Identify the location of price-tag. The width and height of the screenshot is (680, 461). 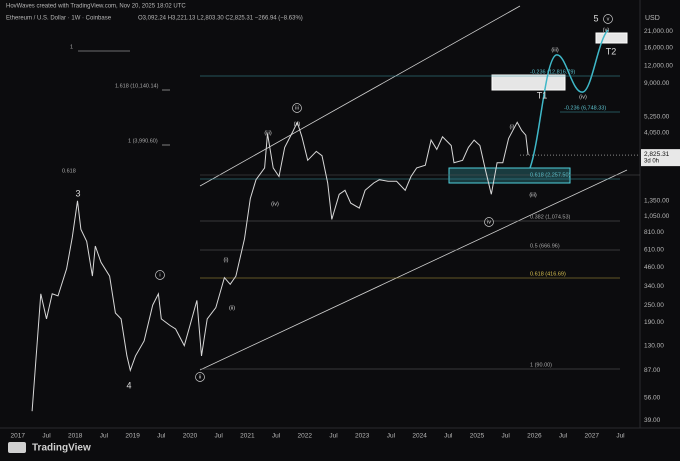
(660, 158).